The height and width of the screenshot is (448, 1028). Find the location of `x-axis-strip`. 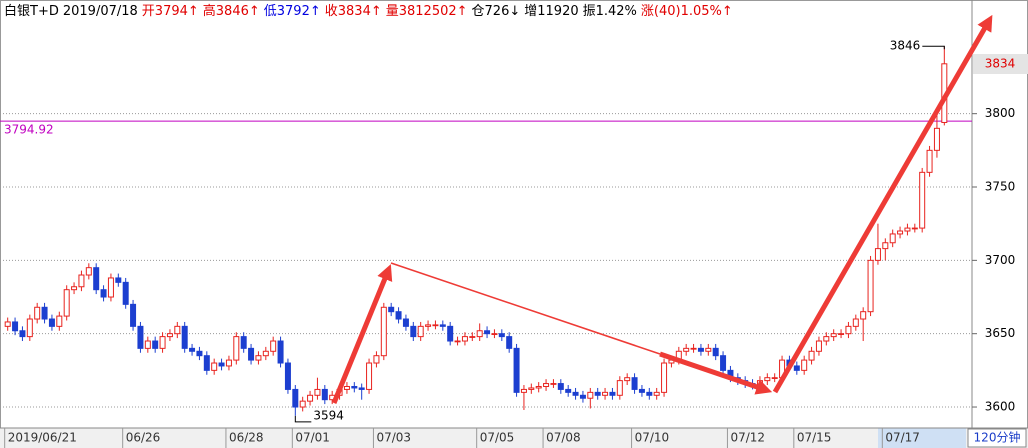

x-axis-strip is located at coordinates (514, 438).